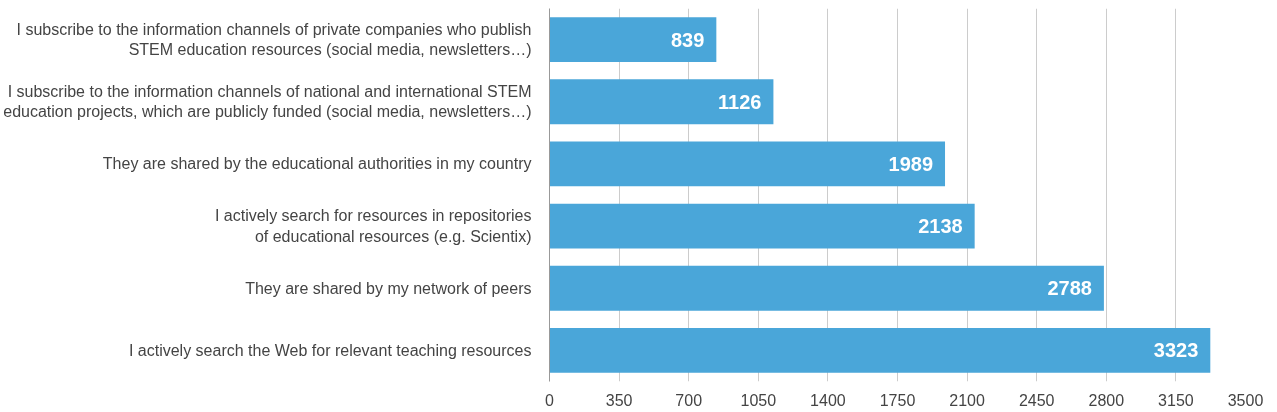 Image resolution: width=1277 pixels, height=412 pixels. Describe the element at coordinates (267, 102) in the screenshot. I see `y-tick-label: I subscribe to the information channels of national and international STEM education projects, which are publicly funded (social media, newsletters…)` at that location.